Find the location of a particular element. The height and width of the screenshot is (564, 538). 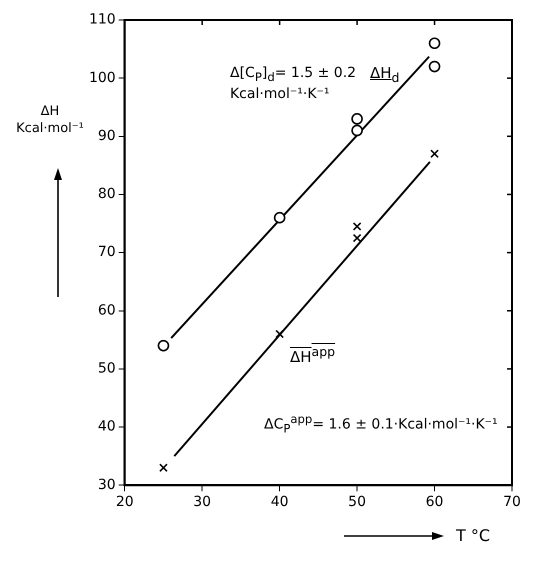

y-tick-label: 80 is located at coordinates (107, 194).